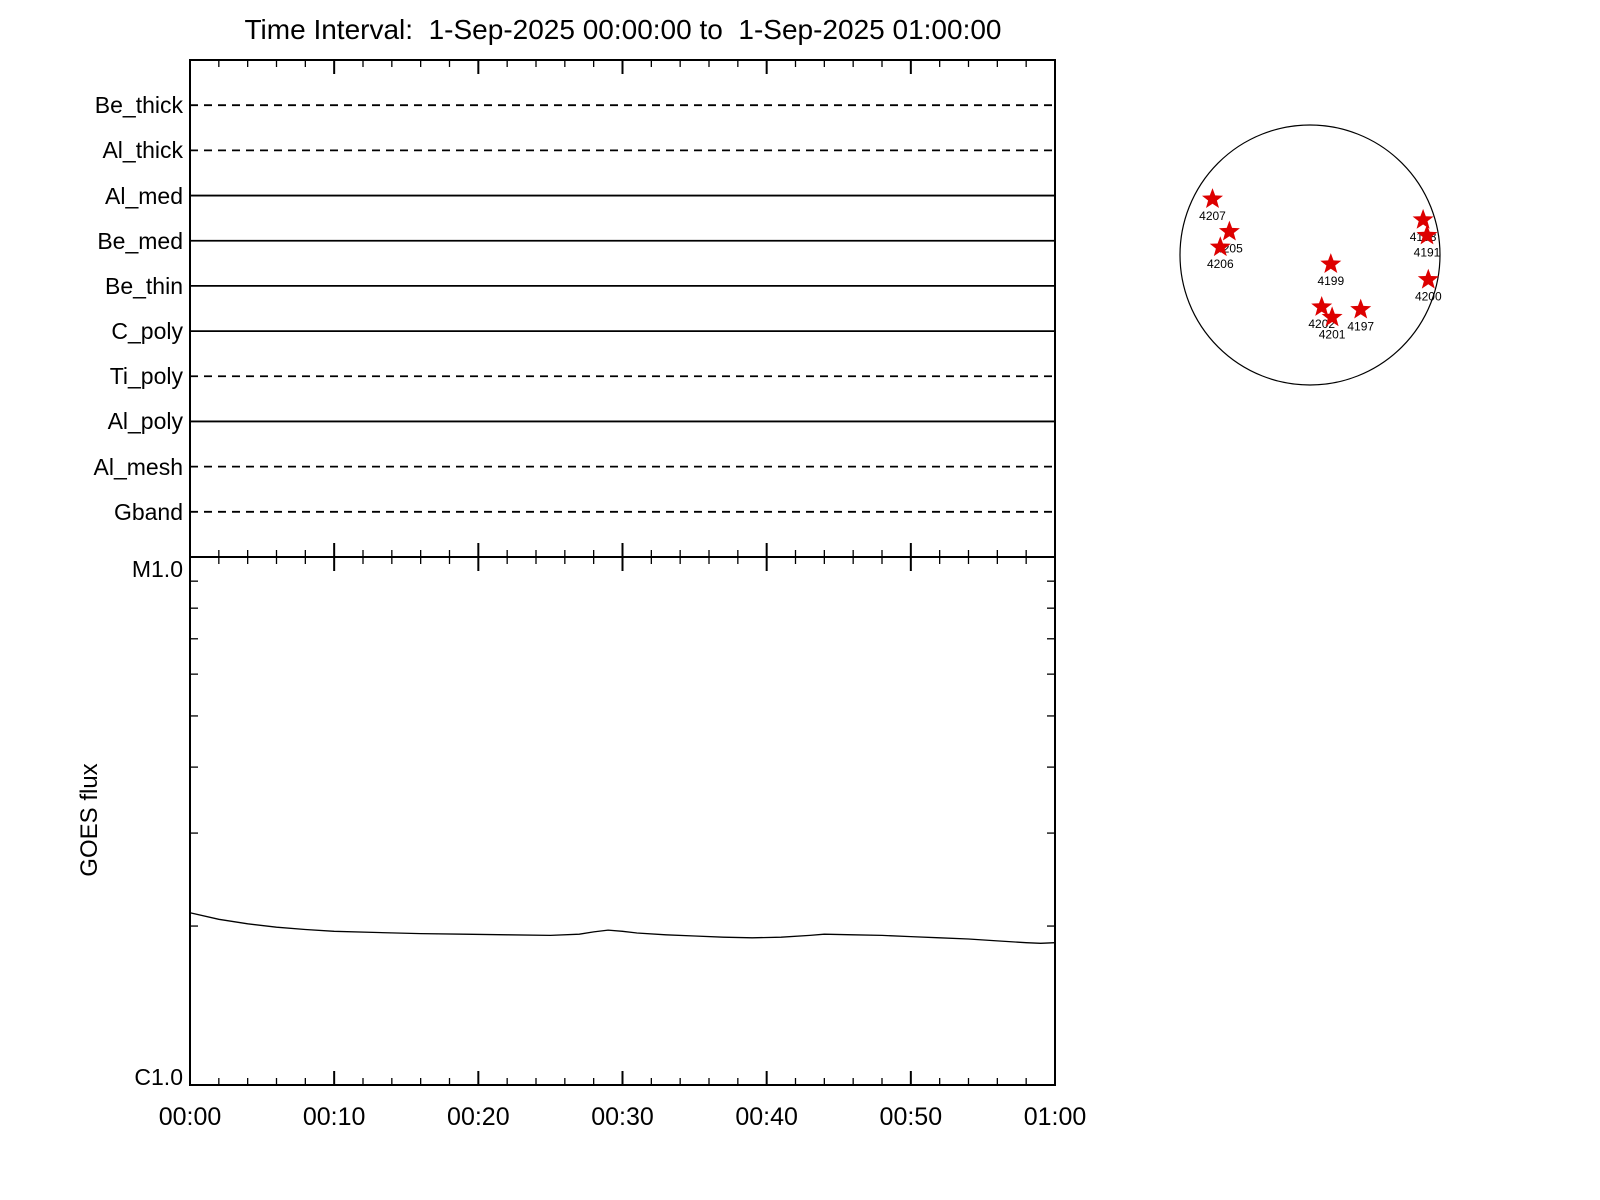 The height and width of the screenshot is (1200, 1600). I want to click on filter-label-Al_poly: Al_poly, so click(145, 421).